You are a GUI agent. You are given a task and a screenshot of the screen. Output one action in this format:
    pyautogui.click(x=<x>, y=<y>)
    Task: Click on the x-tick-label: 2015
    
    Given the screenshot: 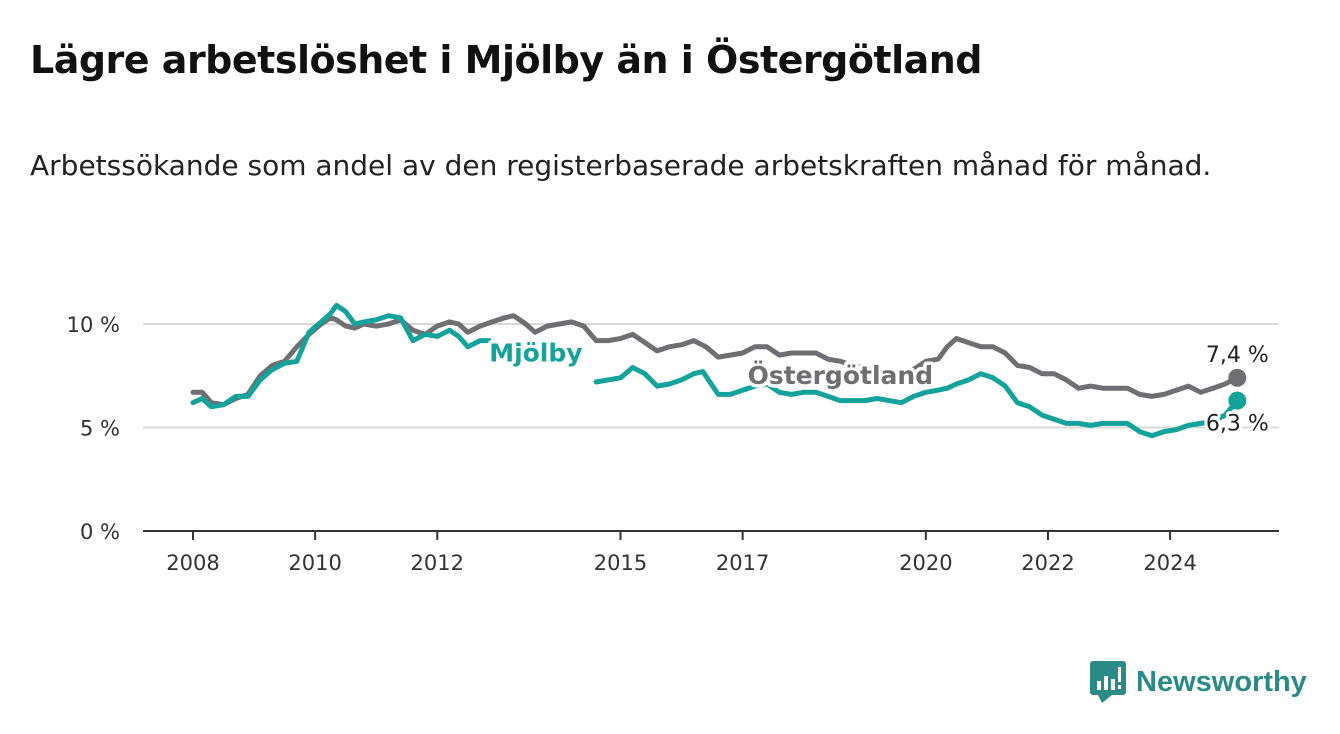 What is the action you would take?
    pyautogui.click(x=620, y=563)
    